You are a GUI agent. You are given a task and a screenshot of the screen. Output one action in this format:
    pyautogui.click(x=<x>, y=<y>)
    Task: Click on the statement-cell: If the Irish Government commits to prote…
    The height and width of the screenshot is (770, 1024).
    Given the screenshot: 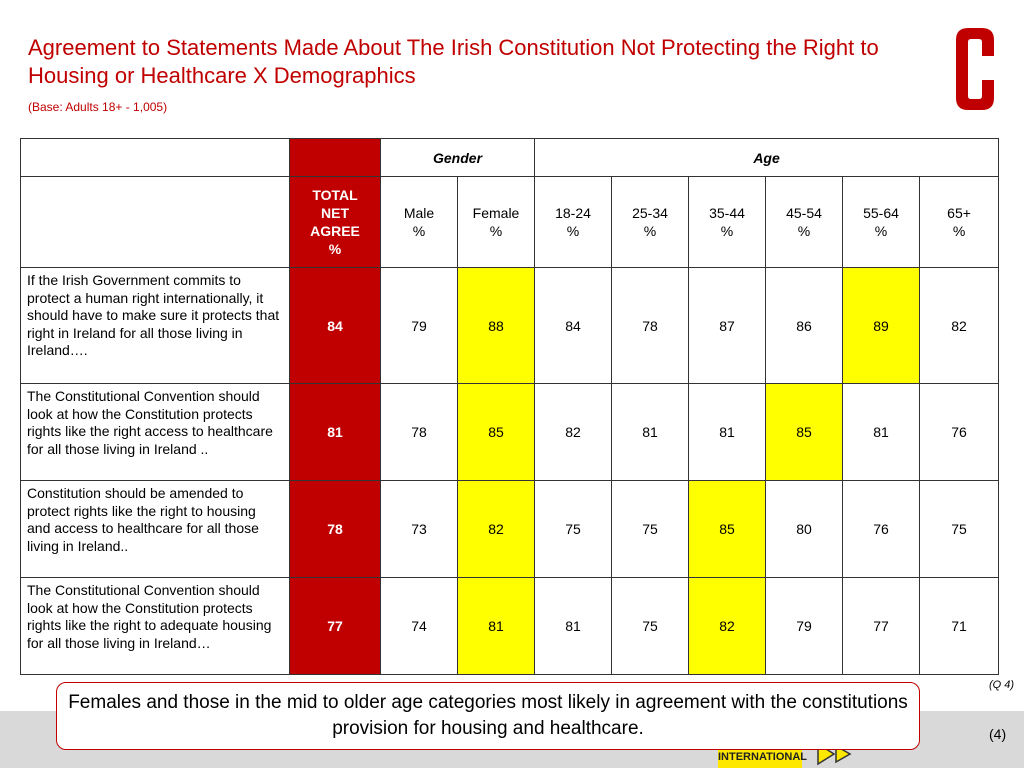 What is the action you would take?
    pyautogui.click(x=155, y=325)
    